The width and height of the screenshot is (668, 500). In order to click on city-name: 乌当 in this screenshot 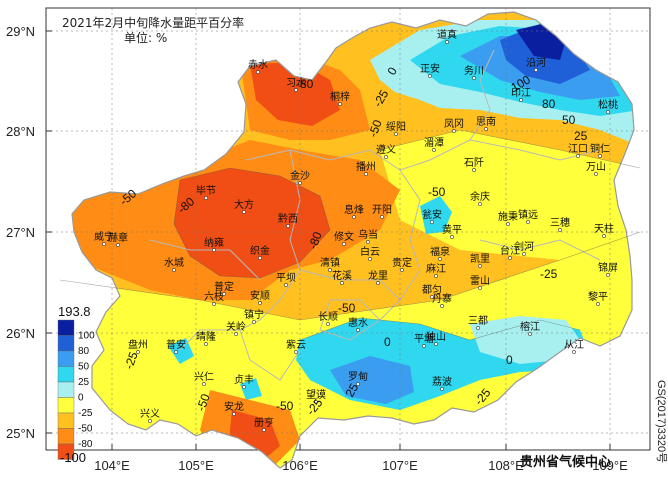, I will do `click(368, 234)`.